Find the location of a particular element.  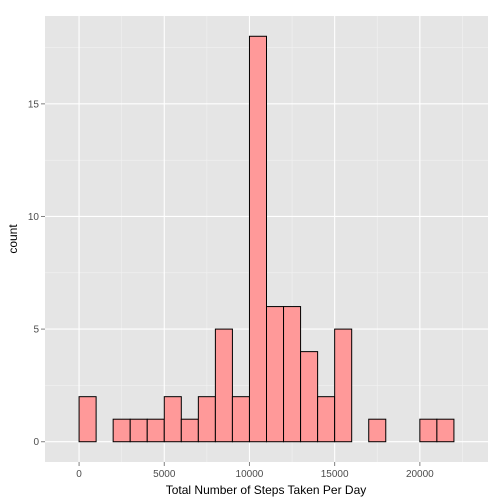

y-axis-title: count is located at coordinates (13, 239).